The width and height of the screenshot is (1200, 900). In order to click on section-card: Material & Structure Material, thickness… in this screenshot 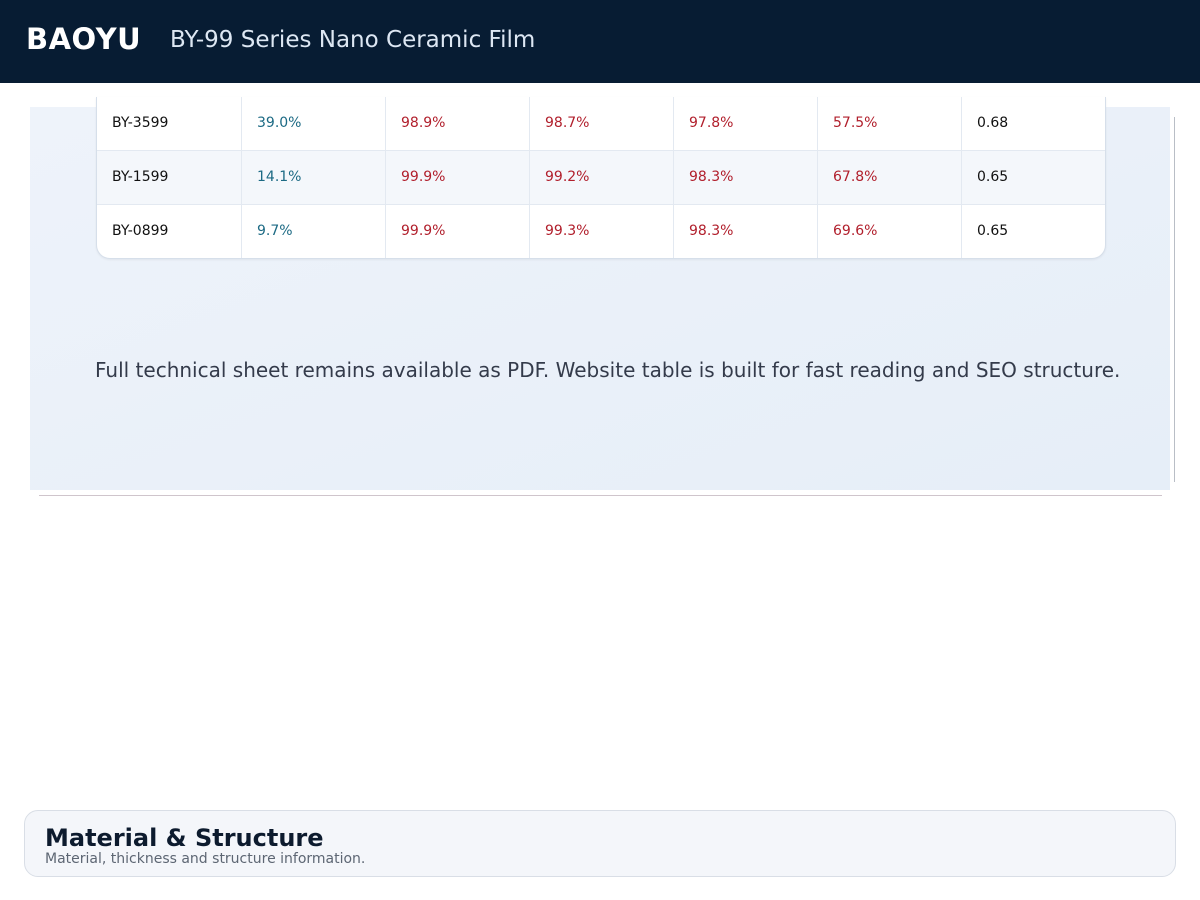, I will do `click(600, 843)`.